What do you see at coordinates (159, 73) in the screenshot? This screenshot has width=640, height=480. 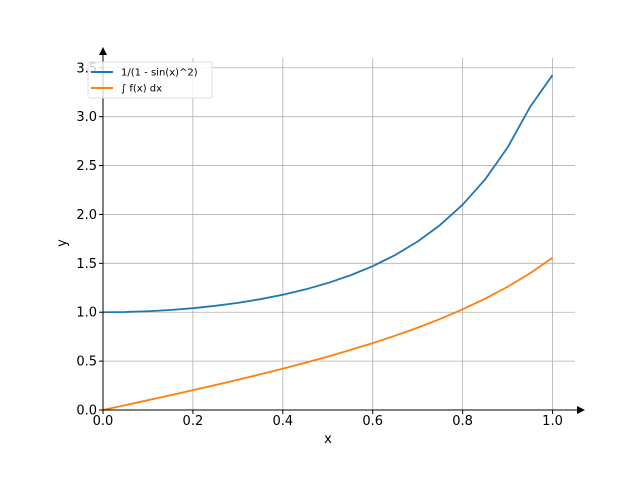 I see `legend-label-0: 1/(1 - sin(x)^2)` at bounding box center [159, 73].